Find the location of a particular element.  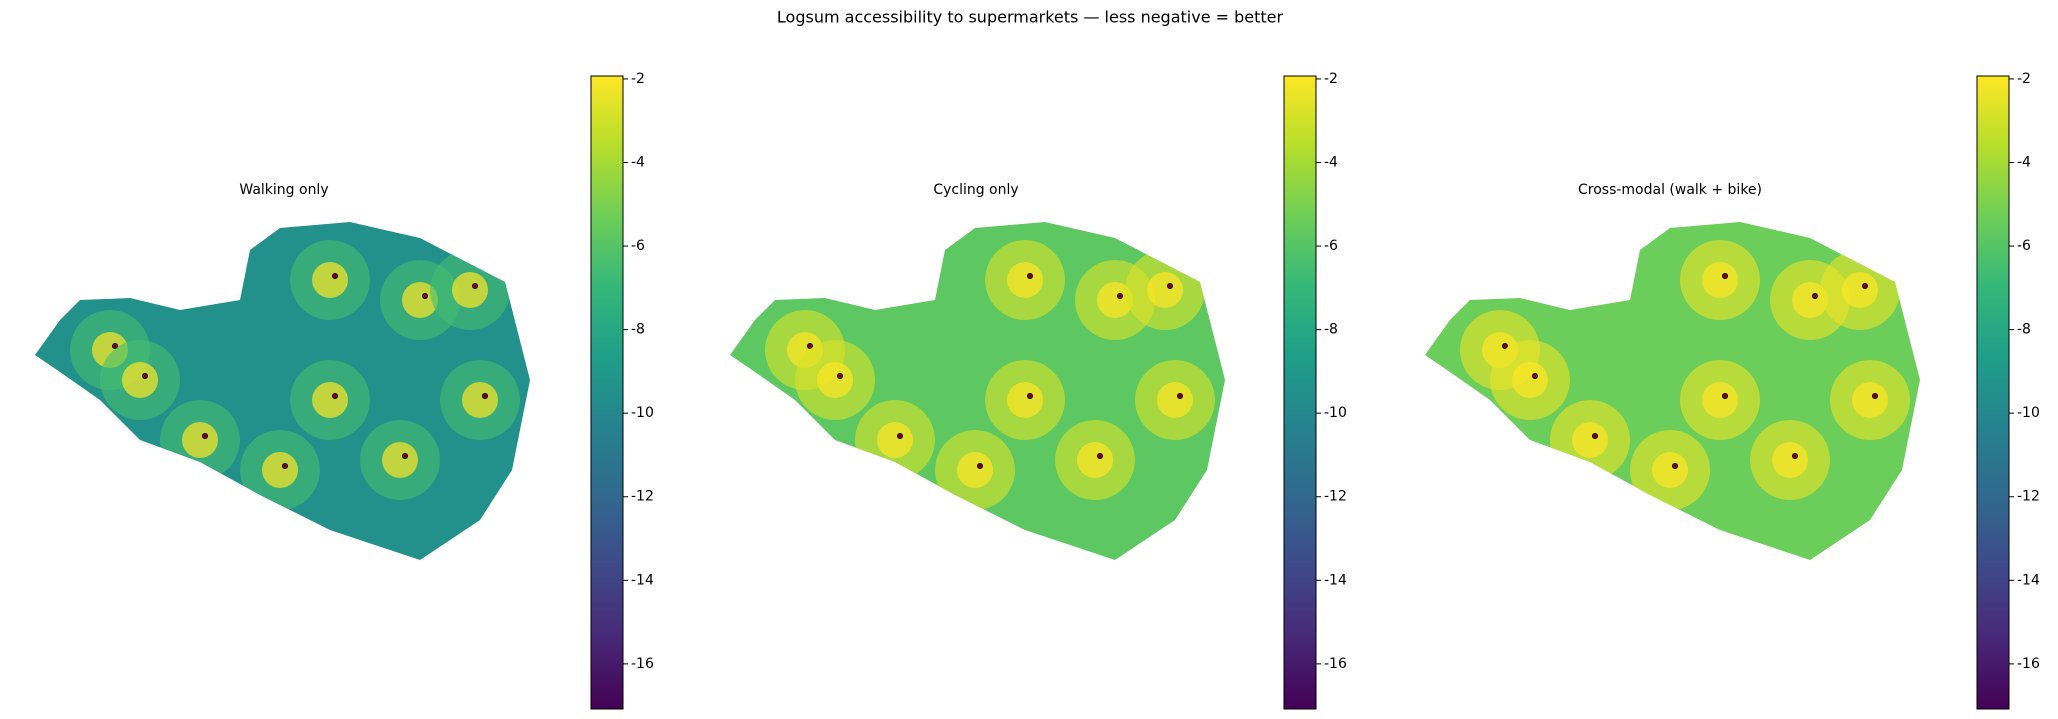

subplot-title: Cross-modal (walk + bike) is located at coordinates (1670, 190).